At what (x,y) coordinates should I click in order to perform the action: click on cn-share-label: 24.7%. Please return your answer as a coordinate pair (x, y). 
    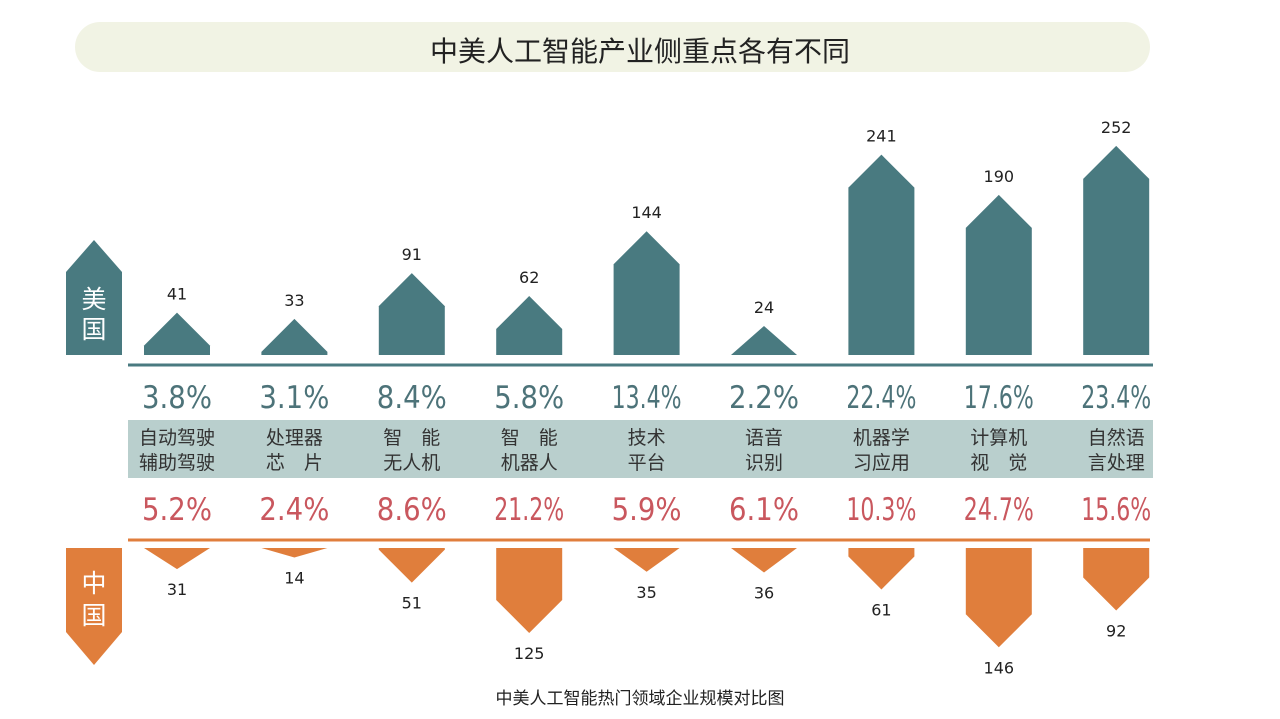
    Looking at the image, I should click on (999, 510).